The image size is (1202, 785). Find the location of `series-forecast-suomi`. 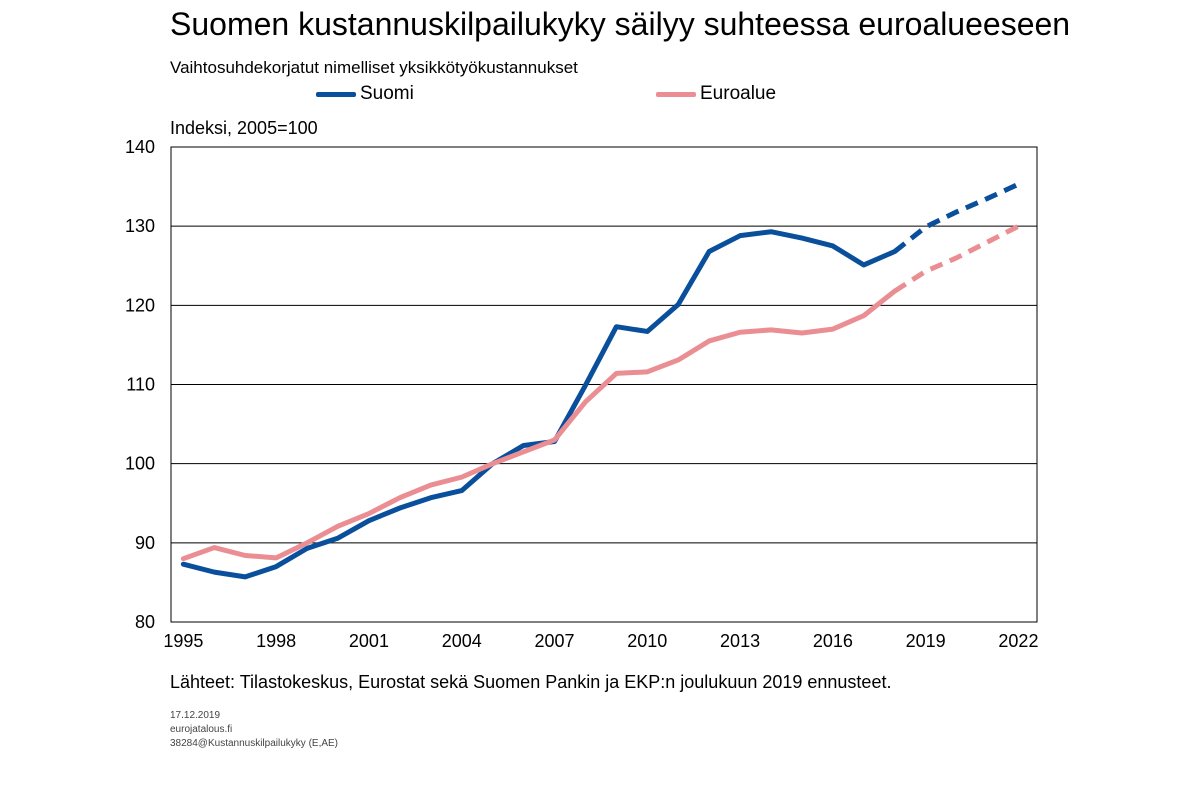

series-forecast-suomi is located at coordinates (956, 217).